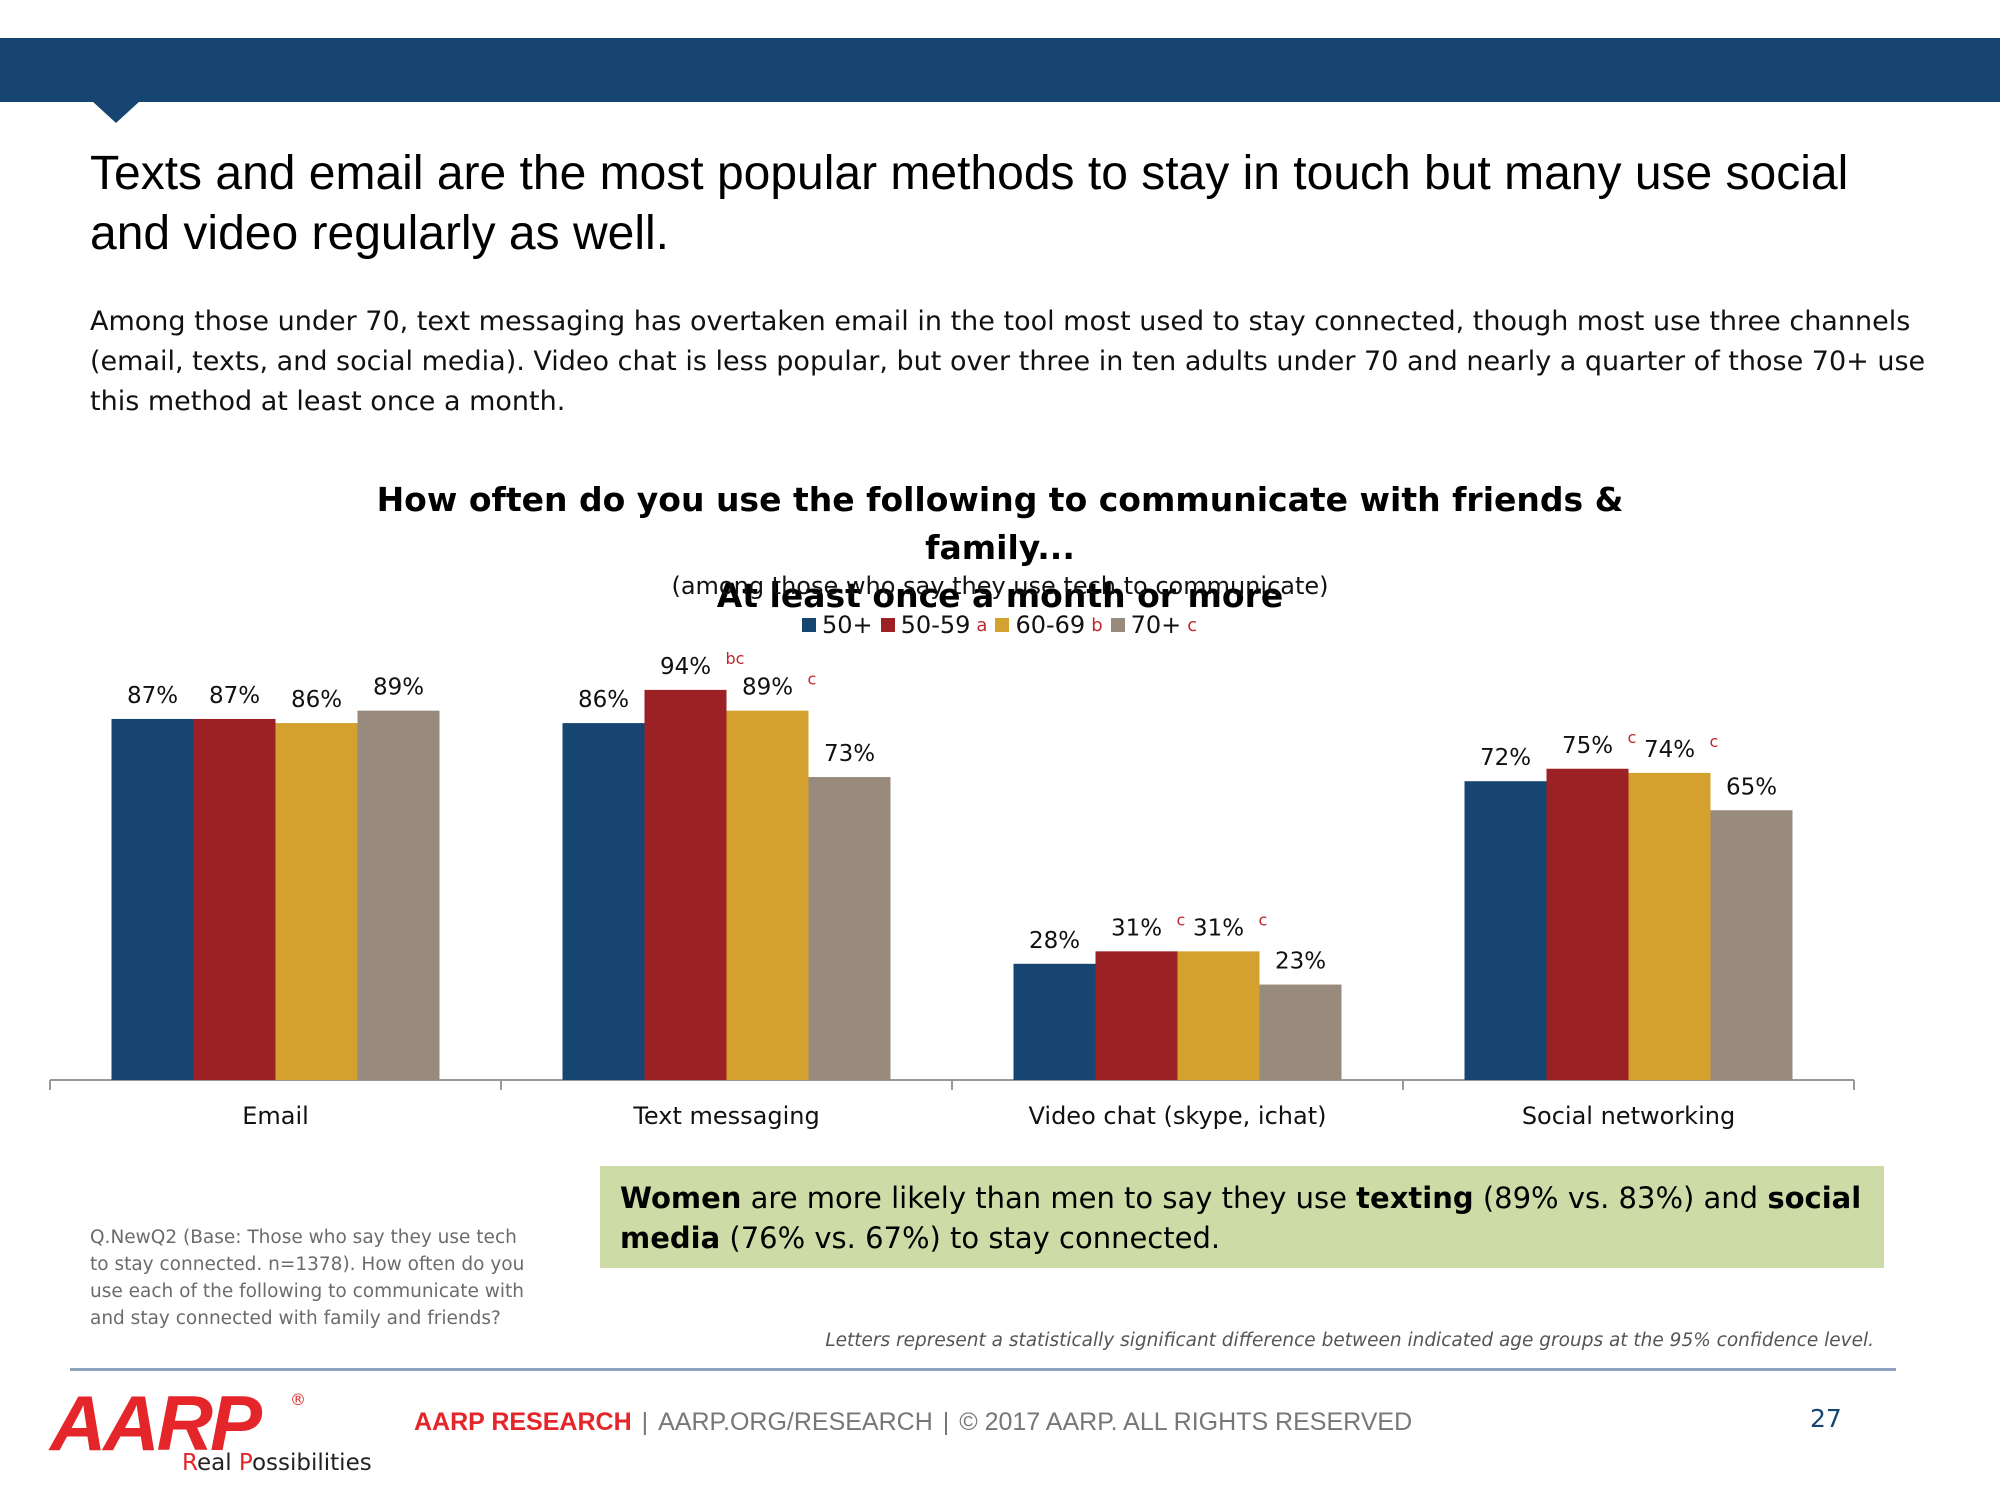  What do you see at coordinates (1178, 1116) in the screenshot?
I see `category-label: Video chat (skype, ichat)` at bounding box center [1178, 1116].